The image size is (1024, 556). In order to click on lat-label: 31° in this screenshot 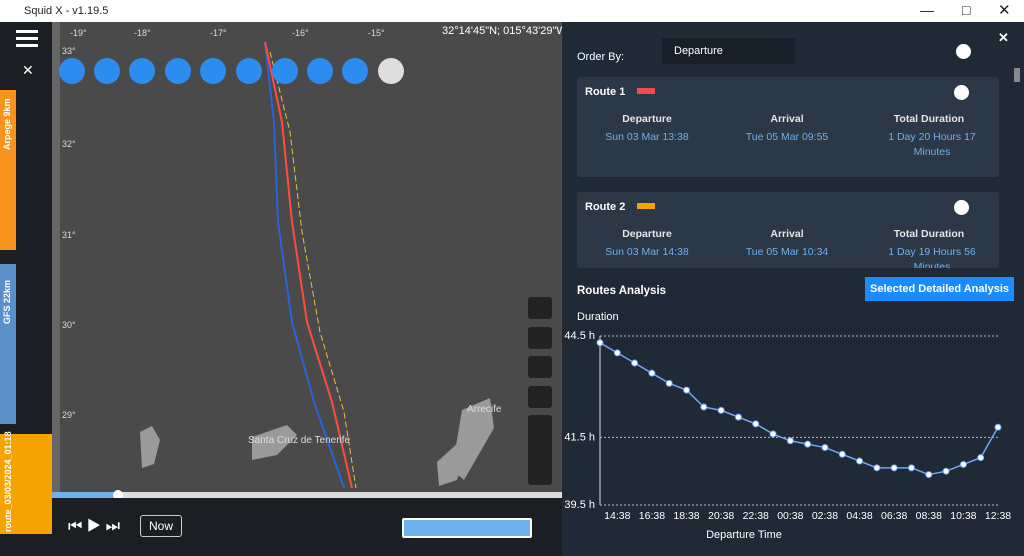, I will do `click(69, 235)`.